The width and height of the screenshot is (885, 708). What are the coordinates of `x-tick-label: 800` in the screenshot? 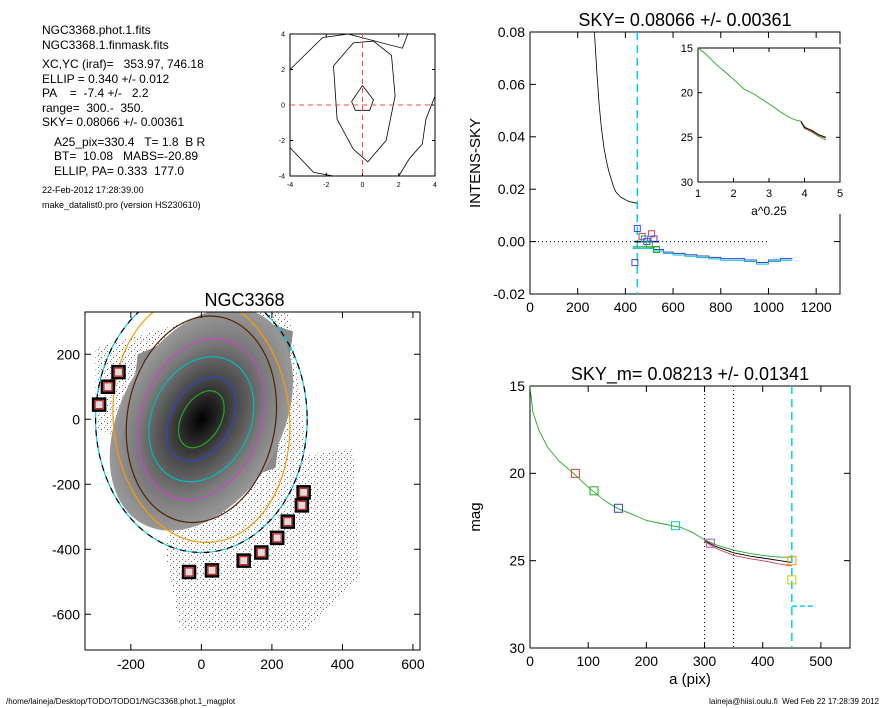 It's located at (721, 307).